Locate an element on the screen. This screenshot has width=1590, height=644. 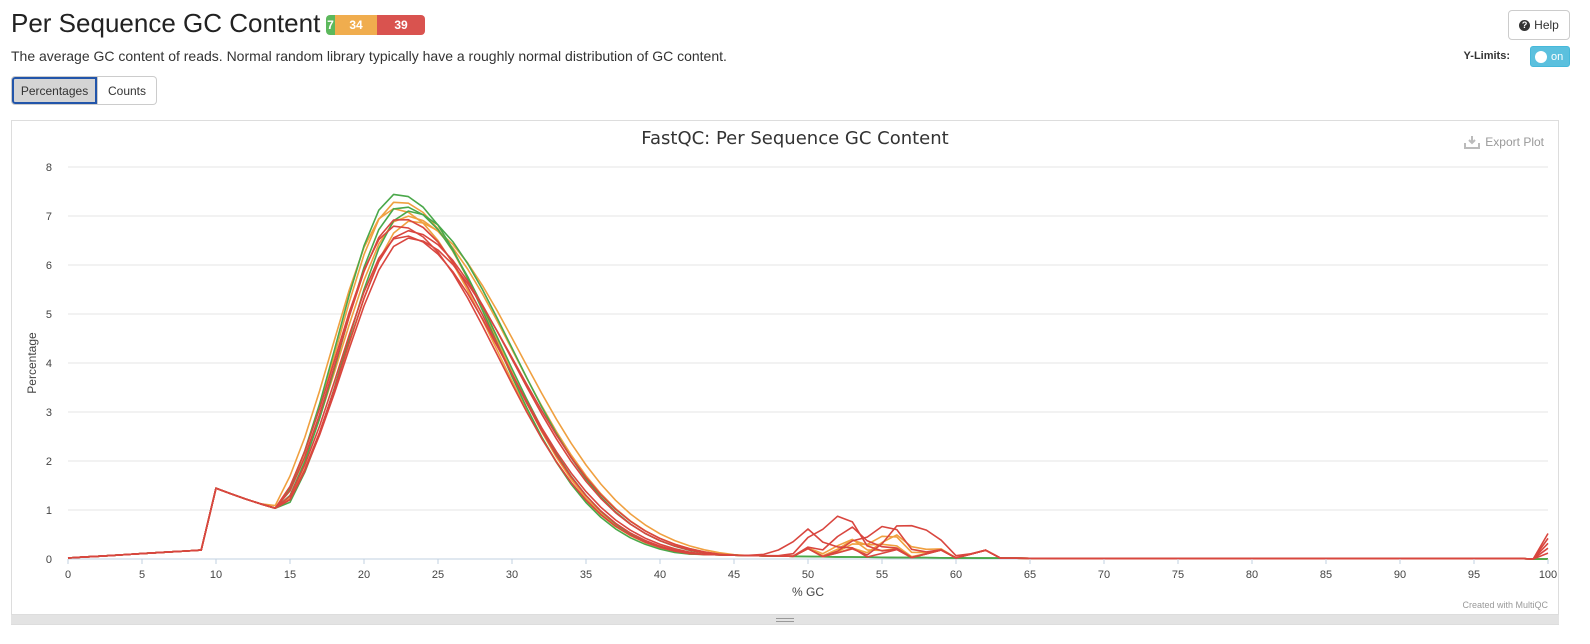
toggle-state: on is located at coordinates (1557, 56).